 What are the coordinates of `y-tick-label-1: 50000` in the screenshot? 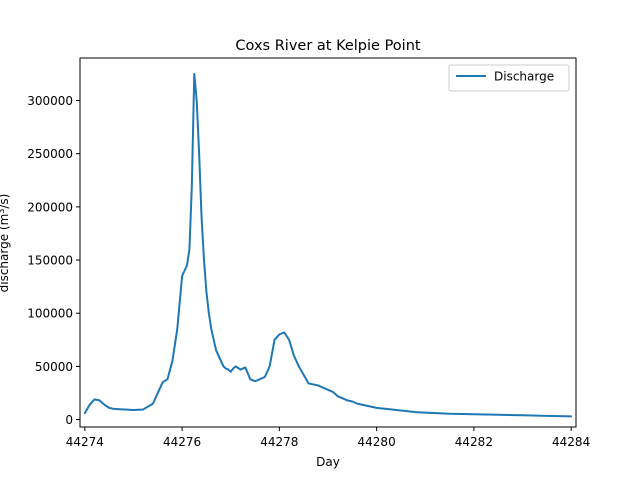 It's located at (54, 367).